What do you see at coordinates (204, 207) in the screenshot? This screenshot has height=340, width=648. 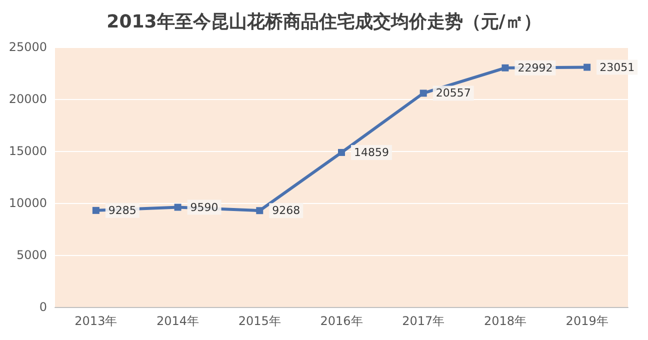 I see `data-label: 9590` at bounding box center [204, 207].